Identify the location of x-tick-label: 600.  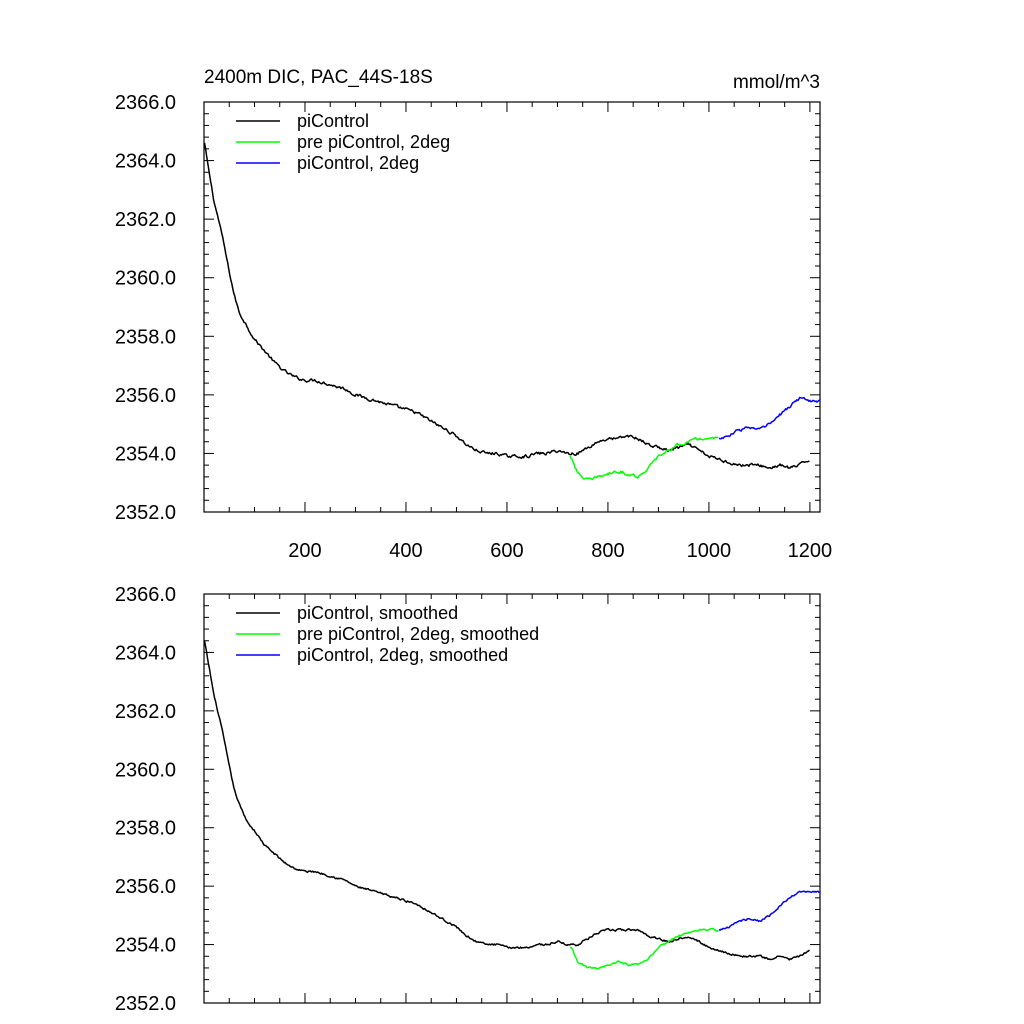
(506, 551).